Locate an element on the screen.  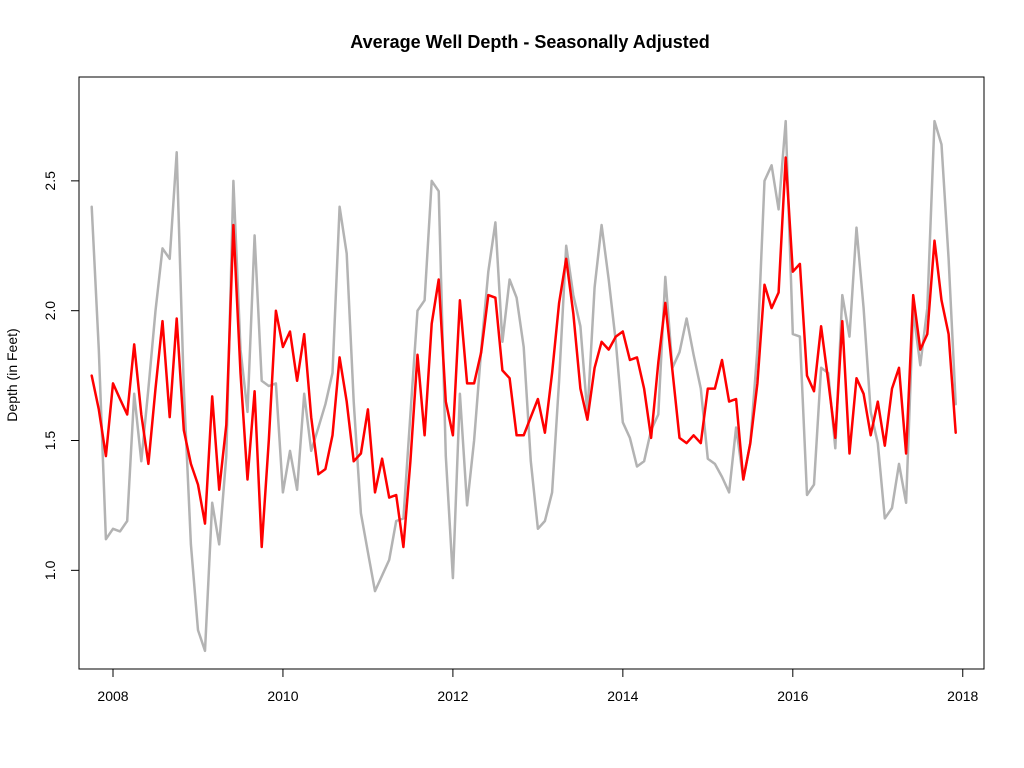
chart-title: Average Well Depth - Seasonally Adjusted is located at coordinates (529, 42).